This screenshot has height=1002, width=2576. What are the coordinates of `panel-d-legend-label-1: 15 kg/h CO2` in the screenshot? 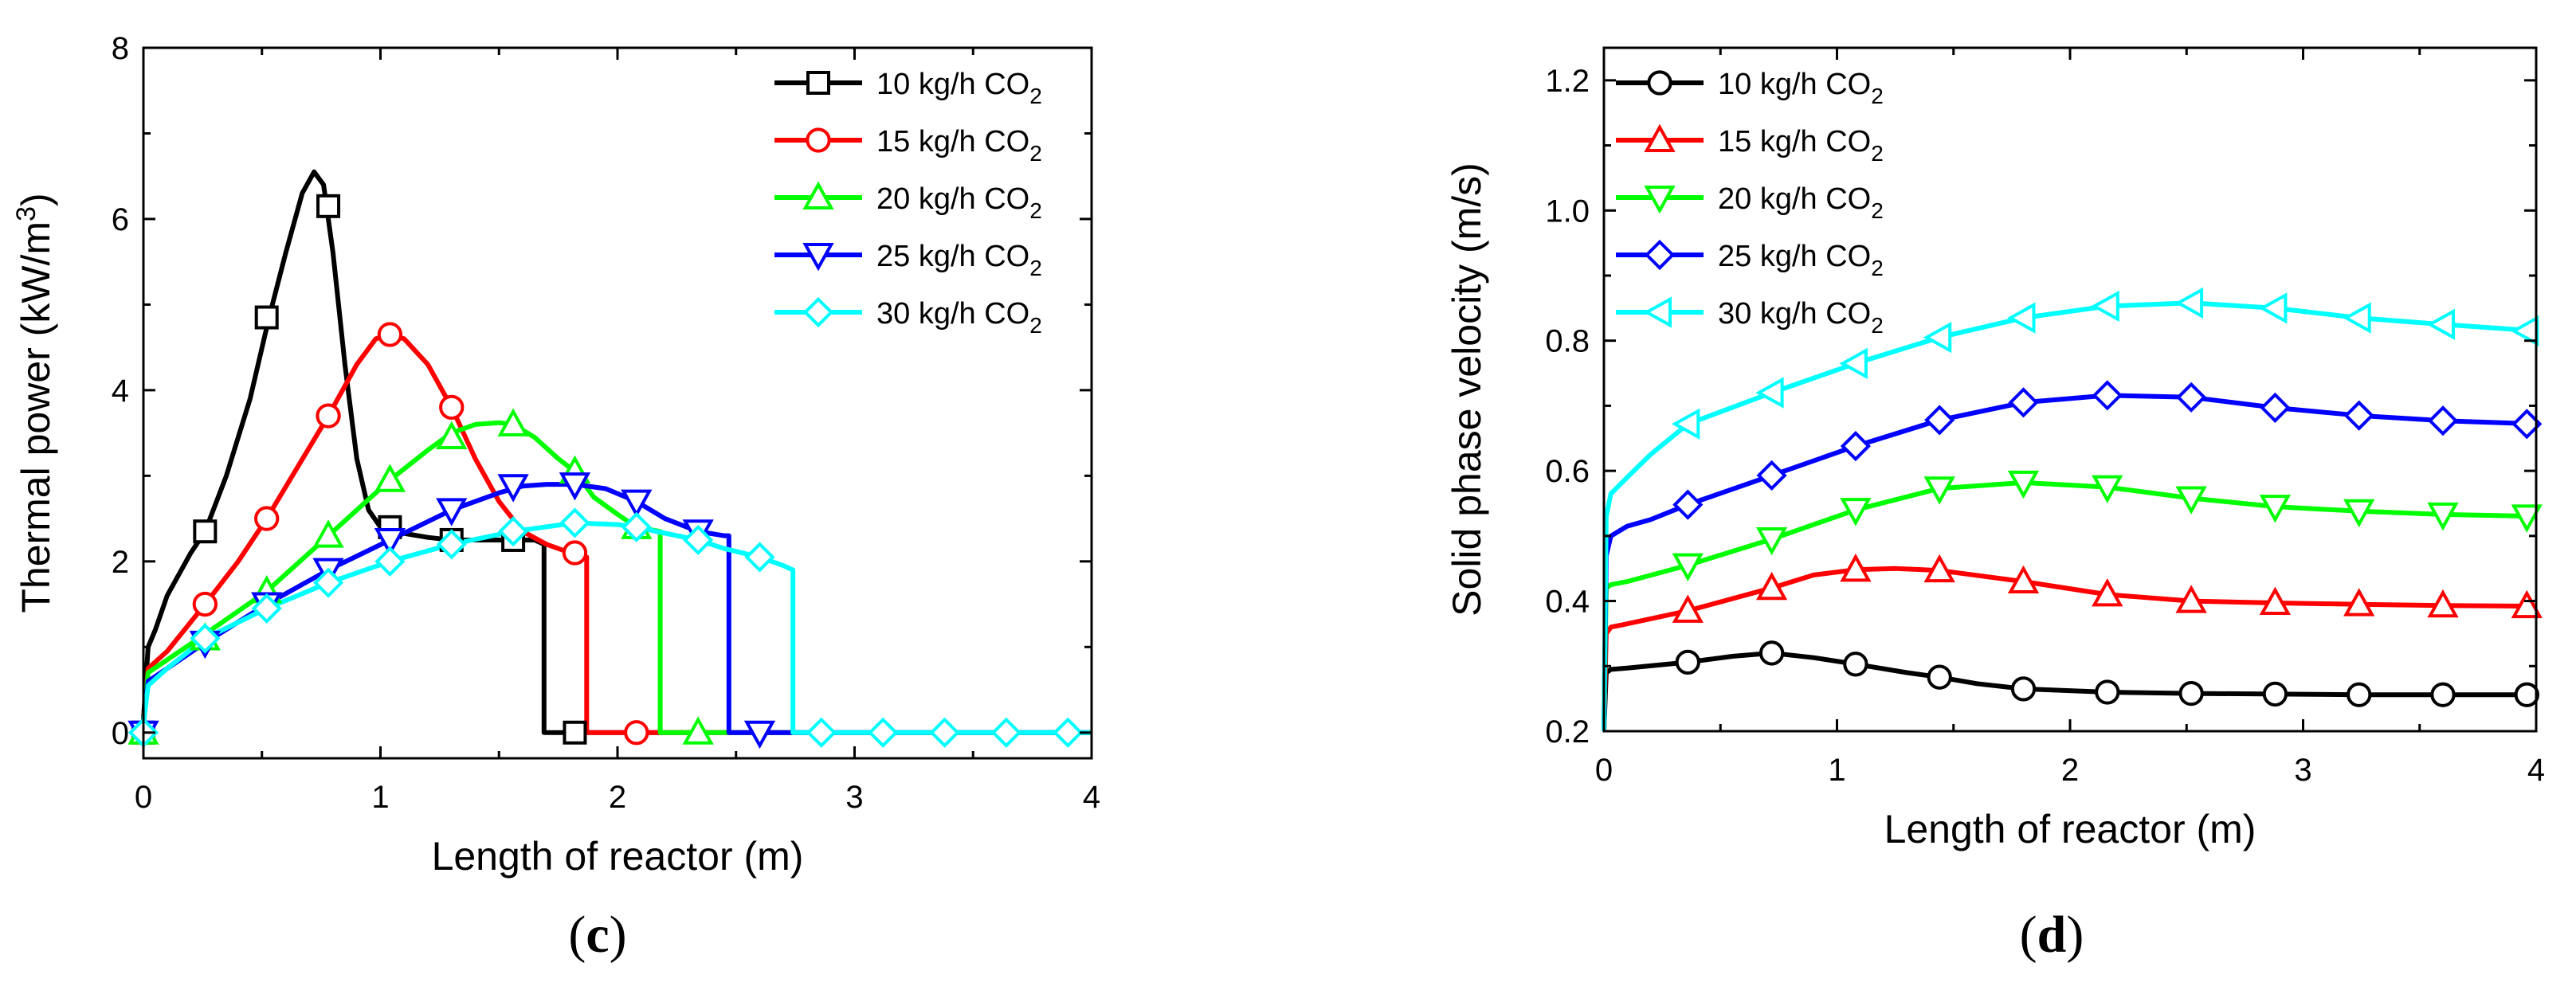 It's located at (1801, 145).